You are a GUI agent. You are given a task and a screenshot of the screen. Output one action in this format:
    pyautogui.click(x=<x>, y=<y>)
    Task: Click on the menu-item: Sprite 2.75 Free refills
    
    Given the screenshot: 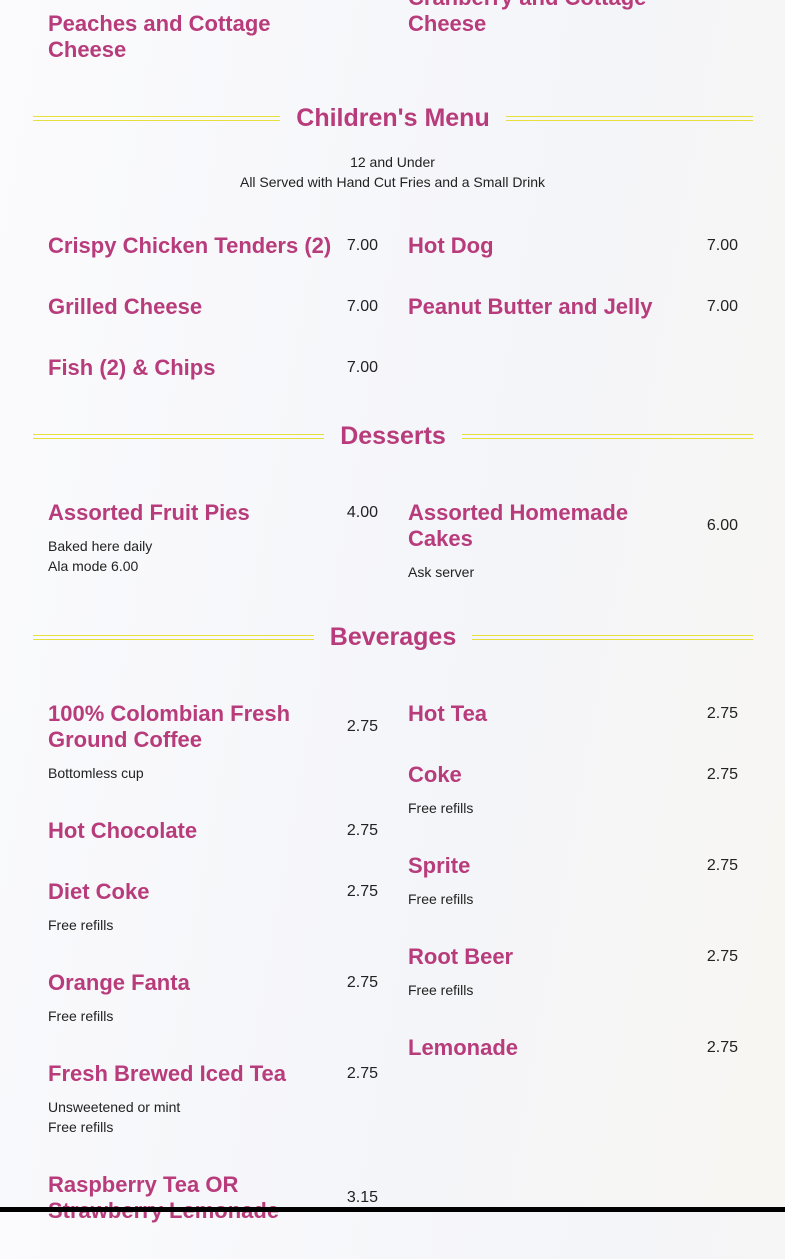 What is the action you would take?
    pyautogui.click(x=573, y=898)
    